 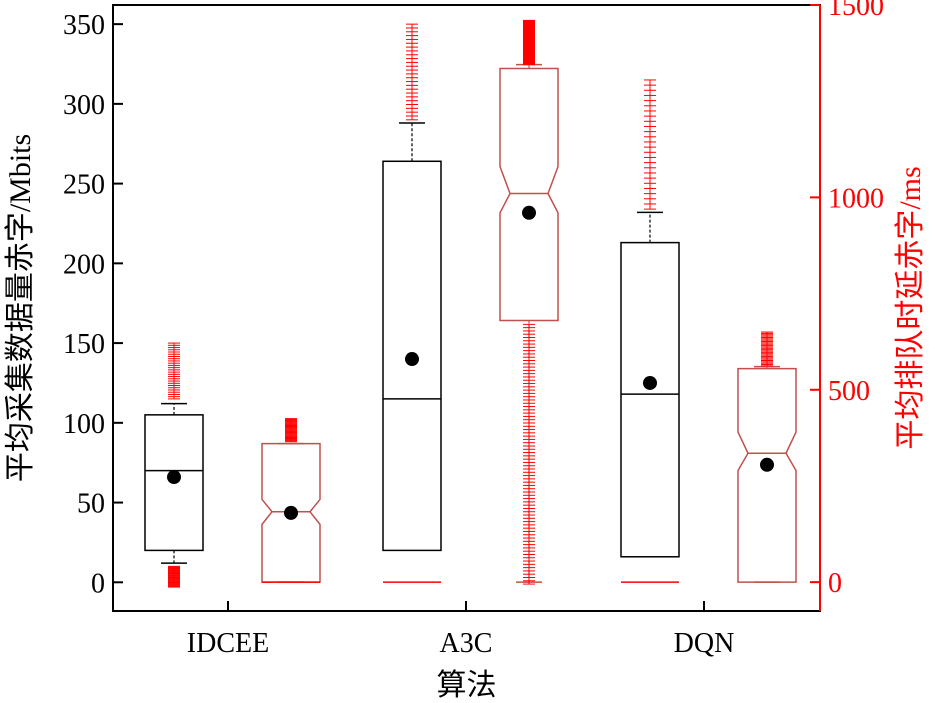 I want to click on box-right-idcee, so click(x=291, y=512).